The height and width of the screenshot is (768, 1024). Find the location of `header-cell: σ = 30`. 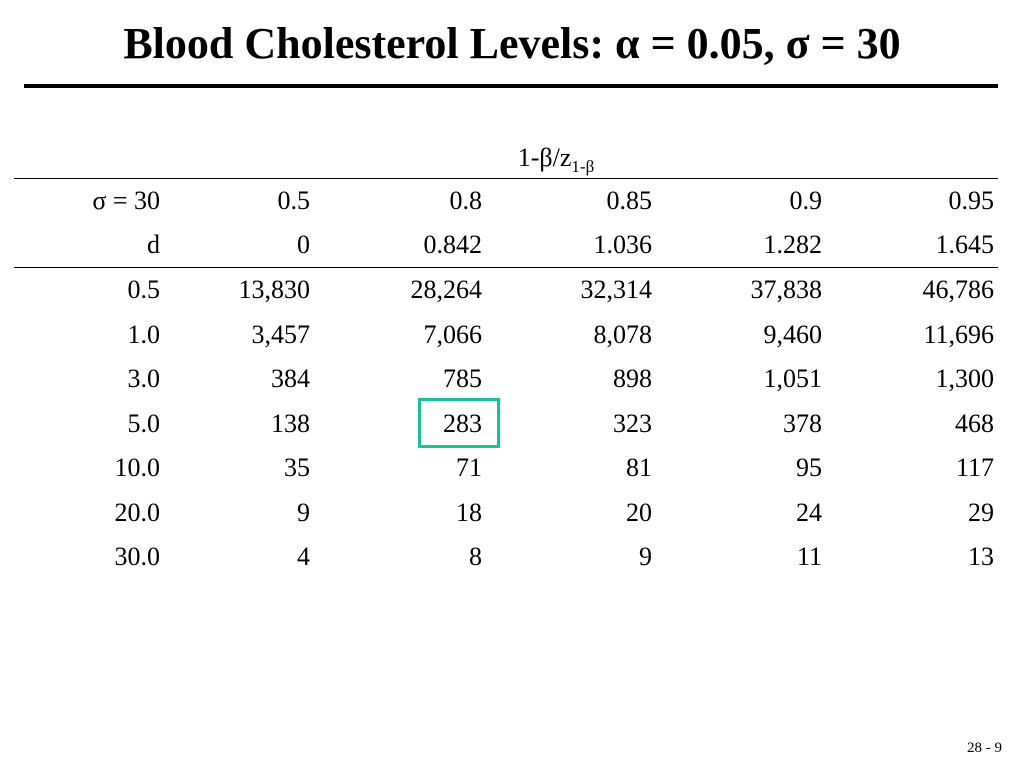

header-cell: σ = 30 is located at coordinates (89, 200).